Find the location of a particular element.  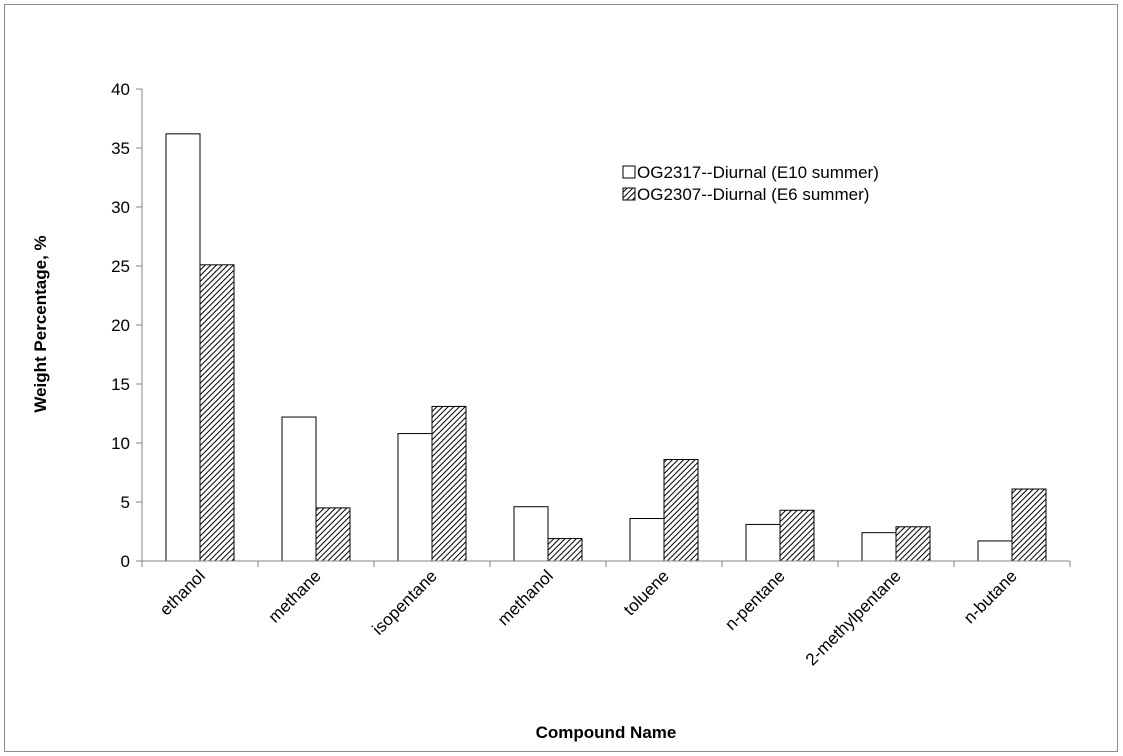

y-tick-label: 0 is located at coordinates (125, 561).